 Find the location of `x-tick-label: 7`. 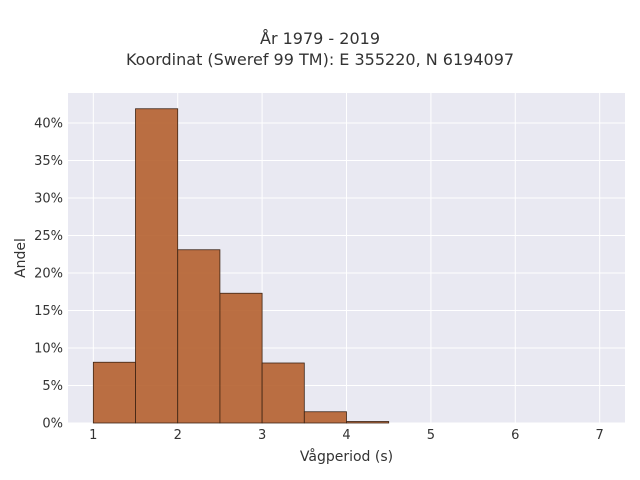

x-tick-label: 7 is located at coordinates (600, 435).